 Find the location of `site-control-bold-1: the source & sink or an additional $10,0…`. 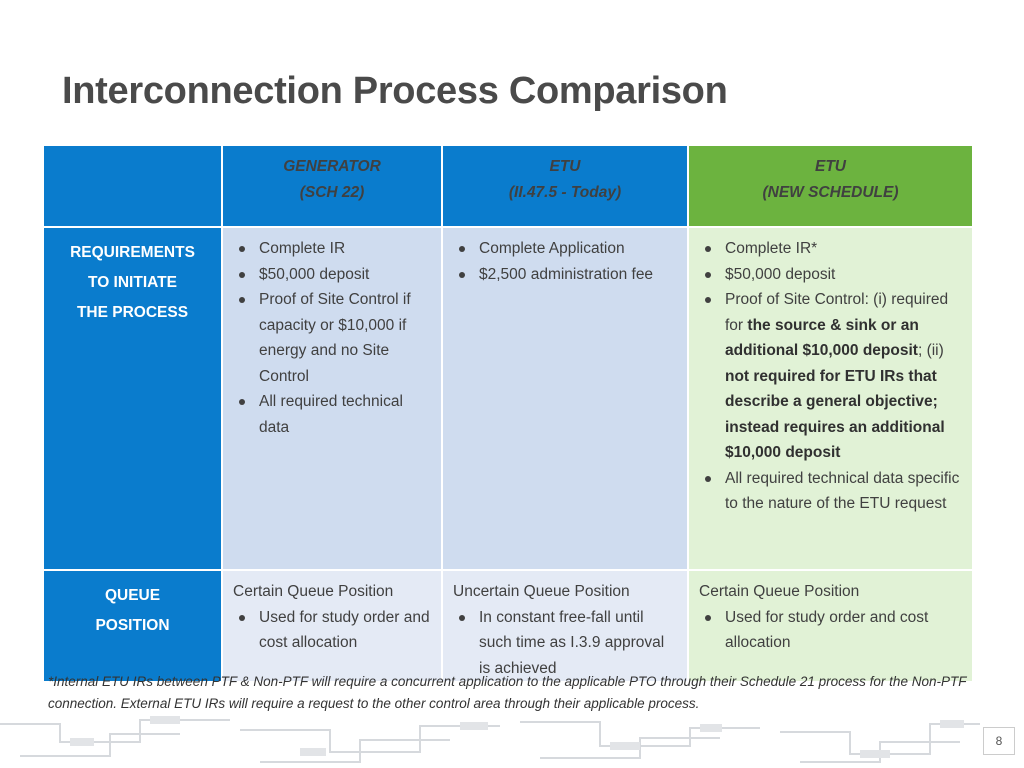

site-control-bold-1: the source & sink or an additional $10,0… is located at coordinates (822, 338).